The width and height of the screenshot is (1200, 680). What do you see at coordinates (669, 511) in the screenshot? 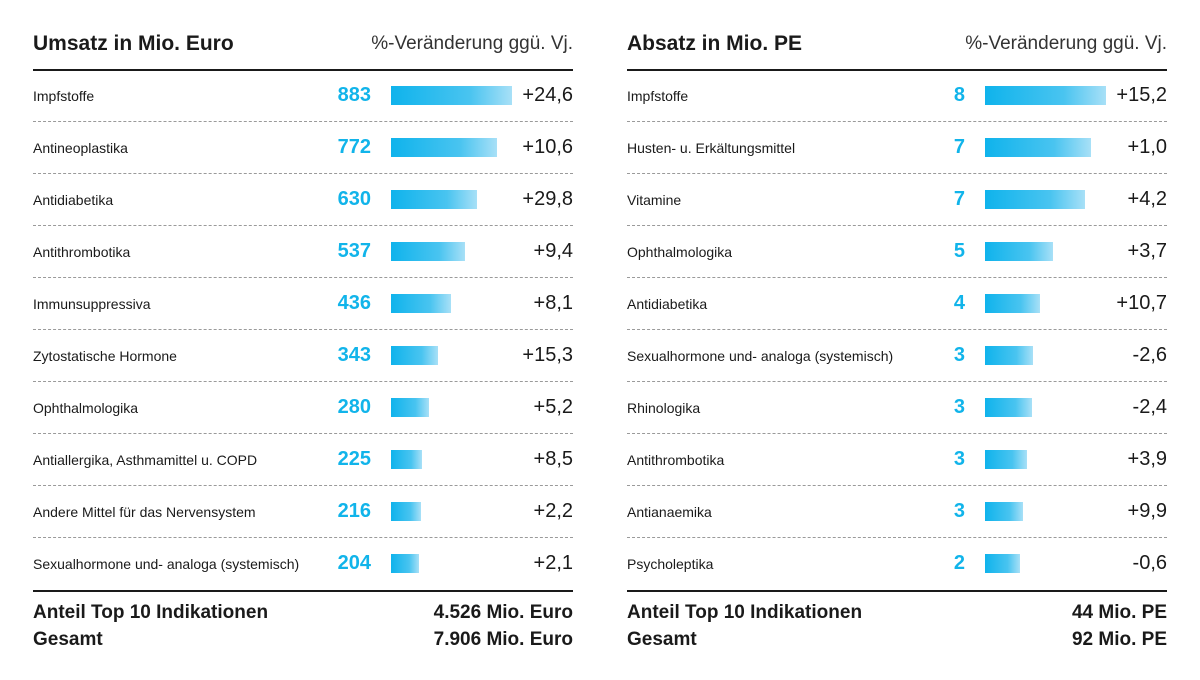
I see `row-label: Antianaemika` at bounding box center [669, 511].